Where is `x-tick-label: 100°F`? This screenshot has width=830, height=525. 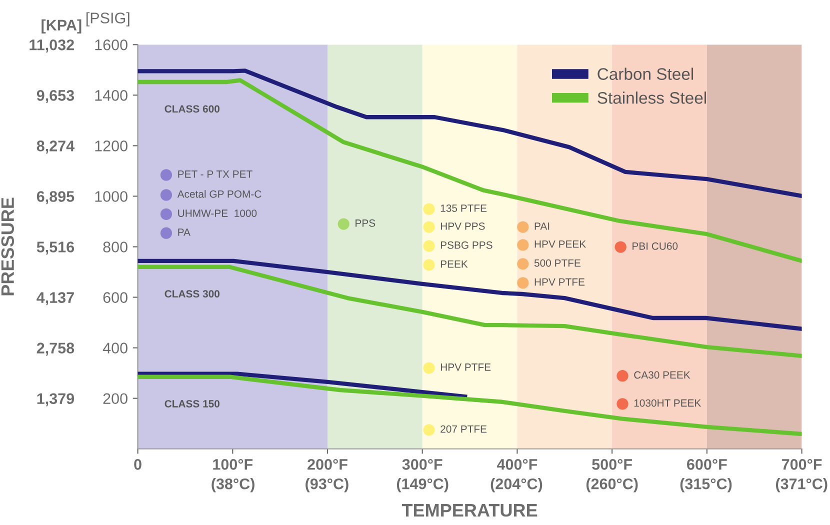 x-tick-label: 100°F is located at coordinates (233, 464).